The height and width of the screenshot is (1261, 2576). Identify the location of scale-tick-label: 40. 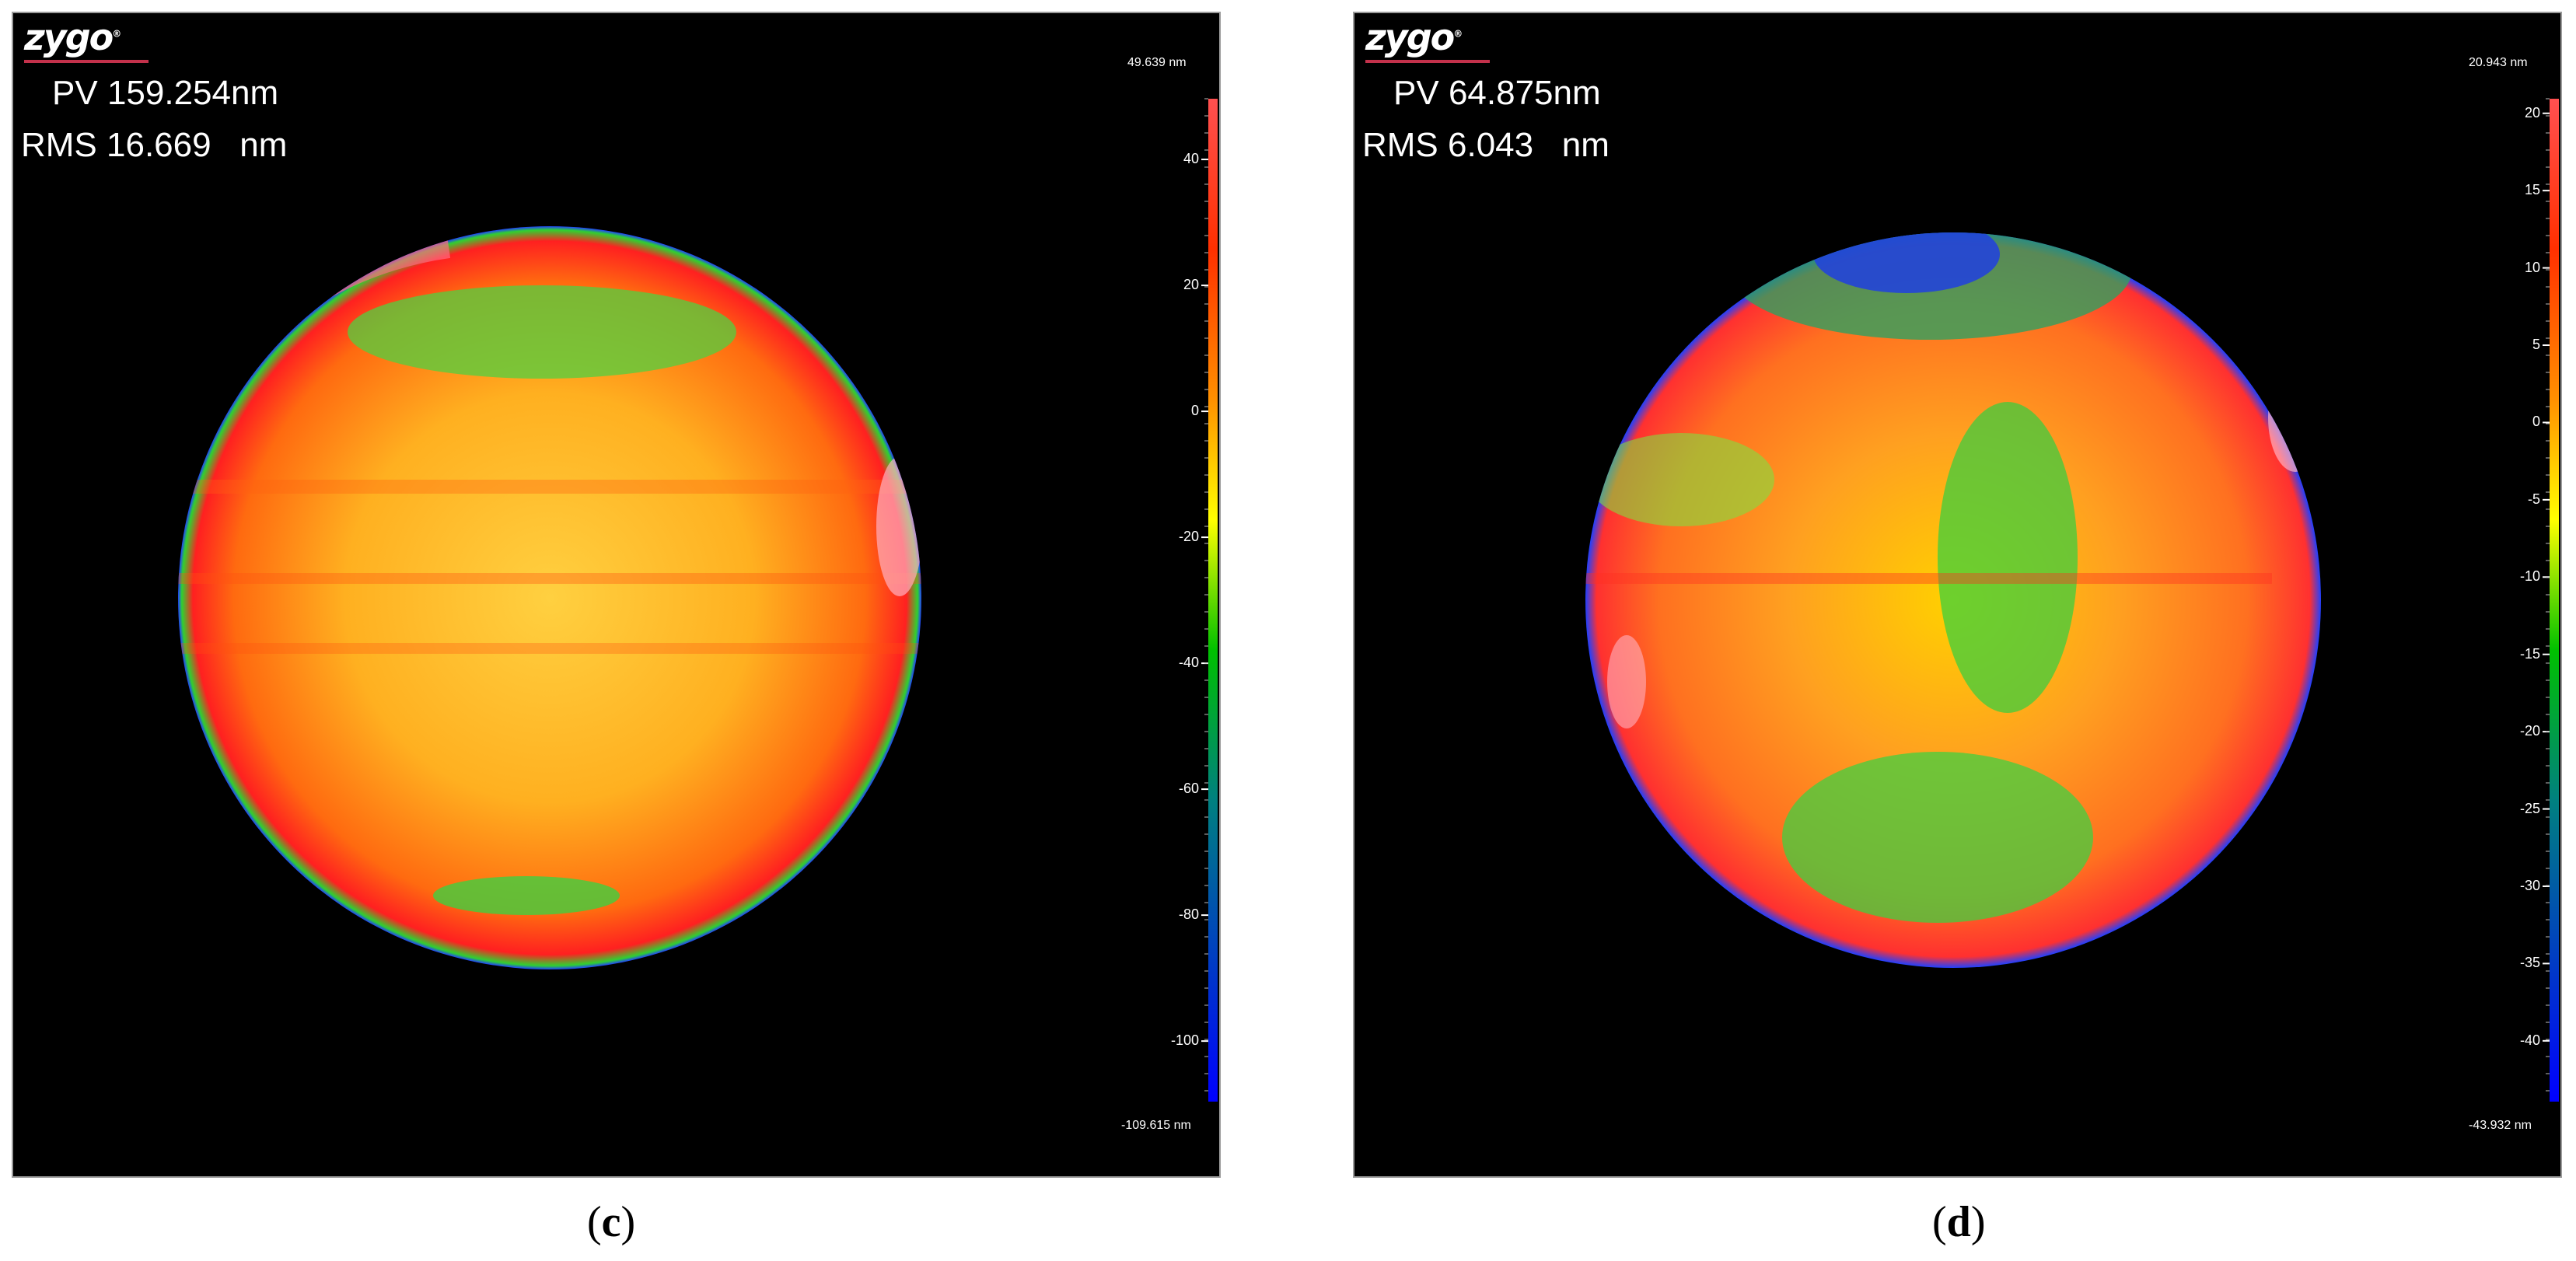
(1191, 159).